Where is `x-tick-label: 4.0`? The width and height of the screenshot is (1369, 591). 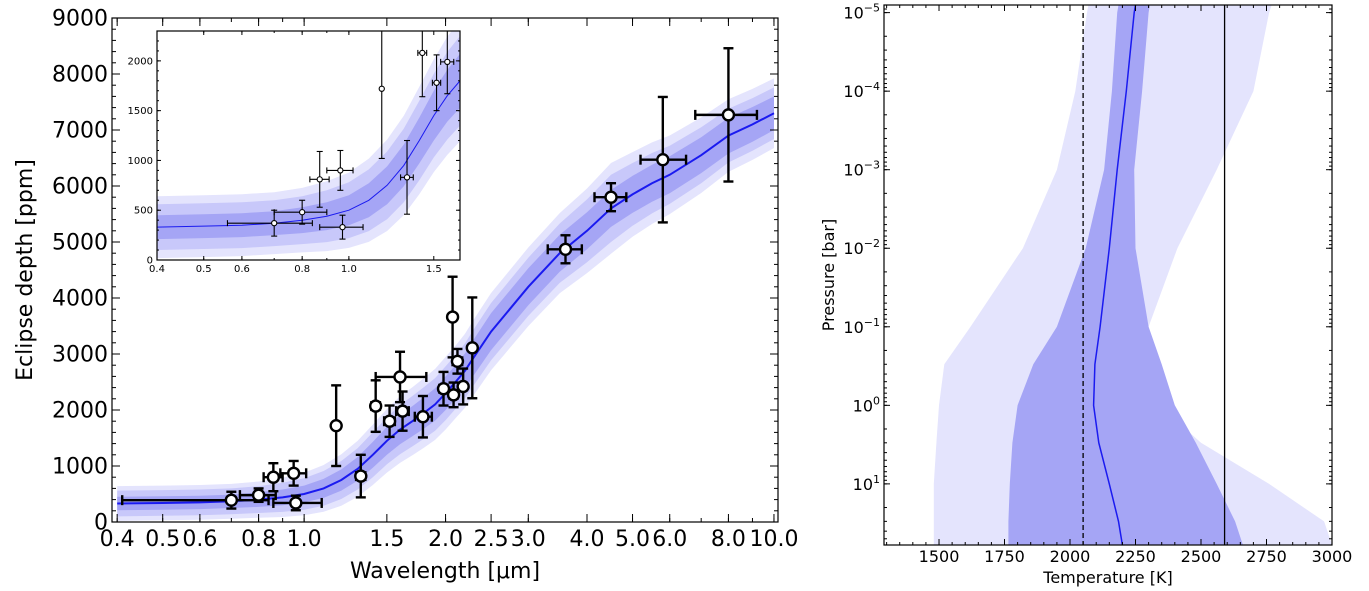 x-tick-label: 4.0 is located at coordinates (586, 539).